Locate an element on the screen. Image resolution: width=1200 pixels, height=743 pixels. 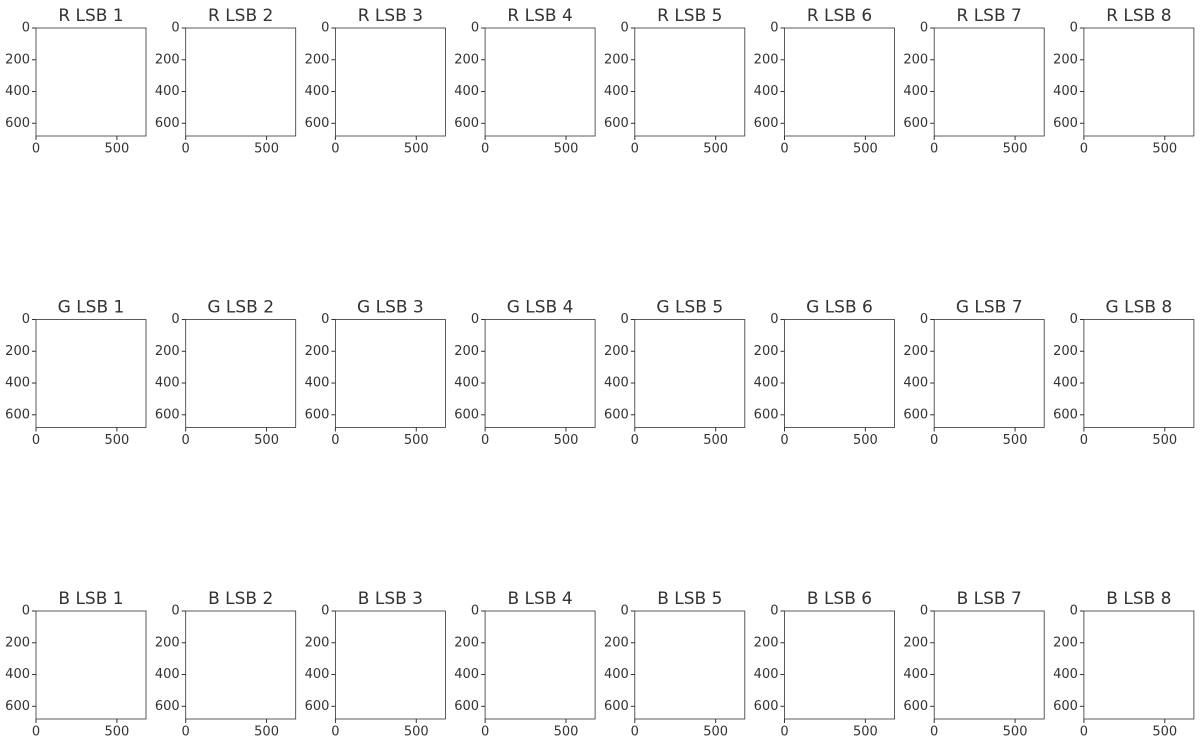
panel-title: B LSB 5 is located at coordinates (689, 599).